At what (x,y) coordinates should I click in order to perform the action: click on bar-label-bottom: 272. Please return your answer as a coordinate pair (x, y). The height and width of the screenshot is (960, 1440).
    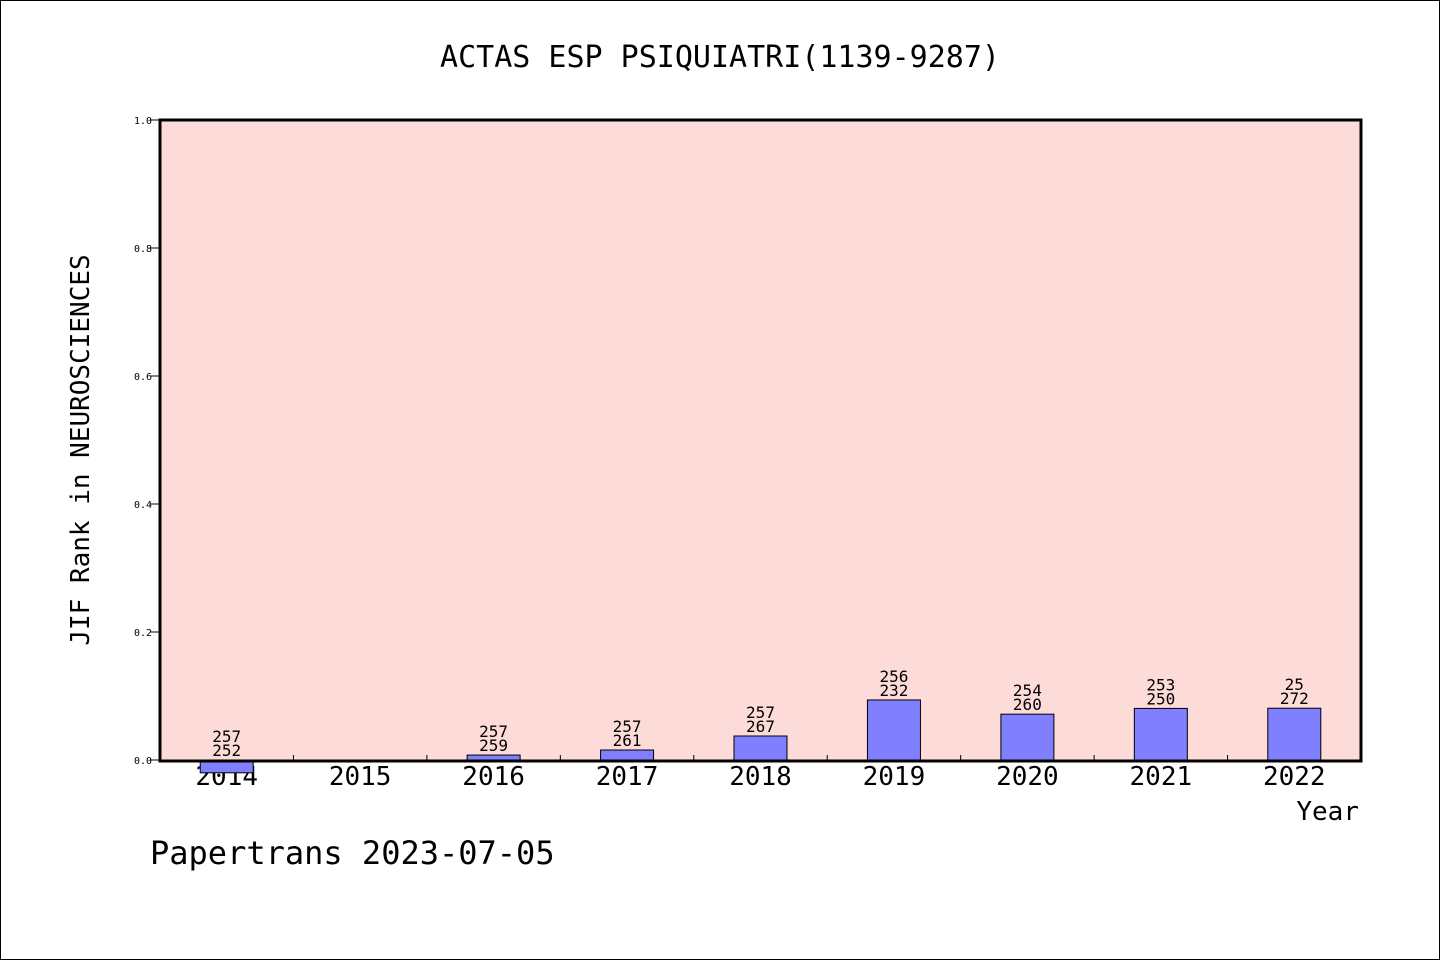
    Looking at the image, I should click on (1294, 698).